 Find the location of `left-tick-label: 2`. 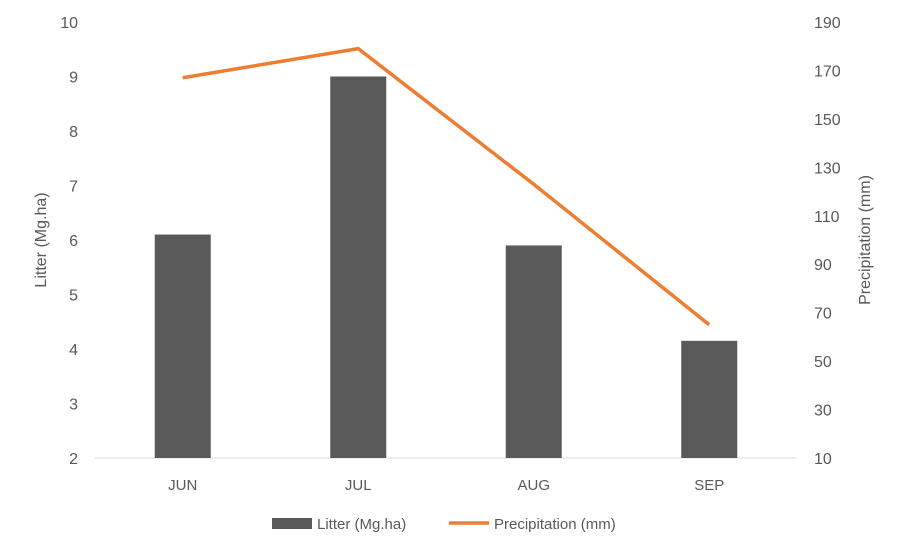

left-tick-label: 2 is located at coordinates (73, 459).